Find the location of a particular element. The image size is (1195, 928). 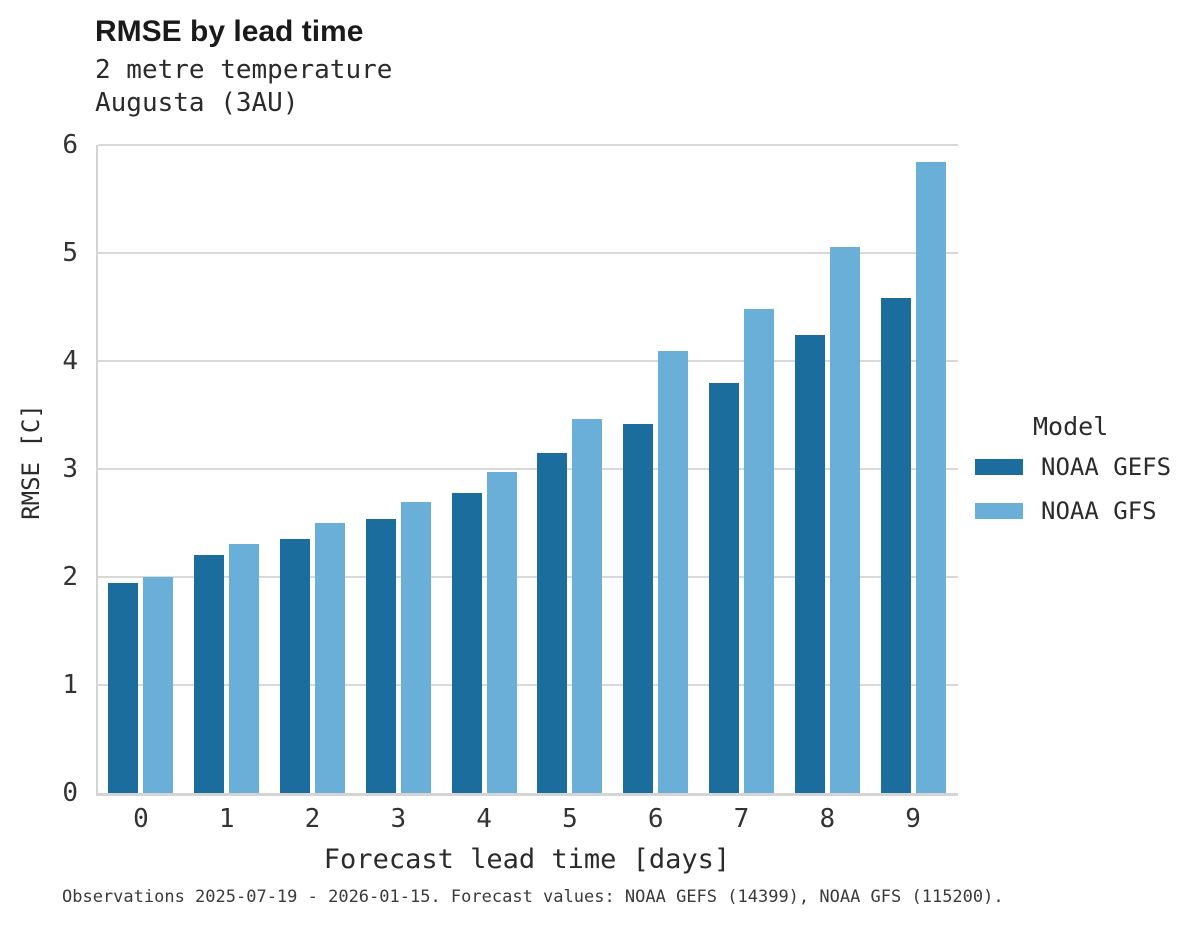

y-tick-6: 6 is located at coordinates (70, 145).